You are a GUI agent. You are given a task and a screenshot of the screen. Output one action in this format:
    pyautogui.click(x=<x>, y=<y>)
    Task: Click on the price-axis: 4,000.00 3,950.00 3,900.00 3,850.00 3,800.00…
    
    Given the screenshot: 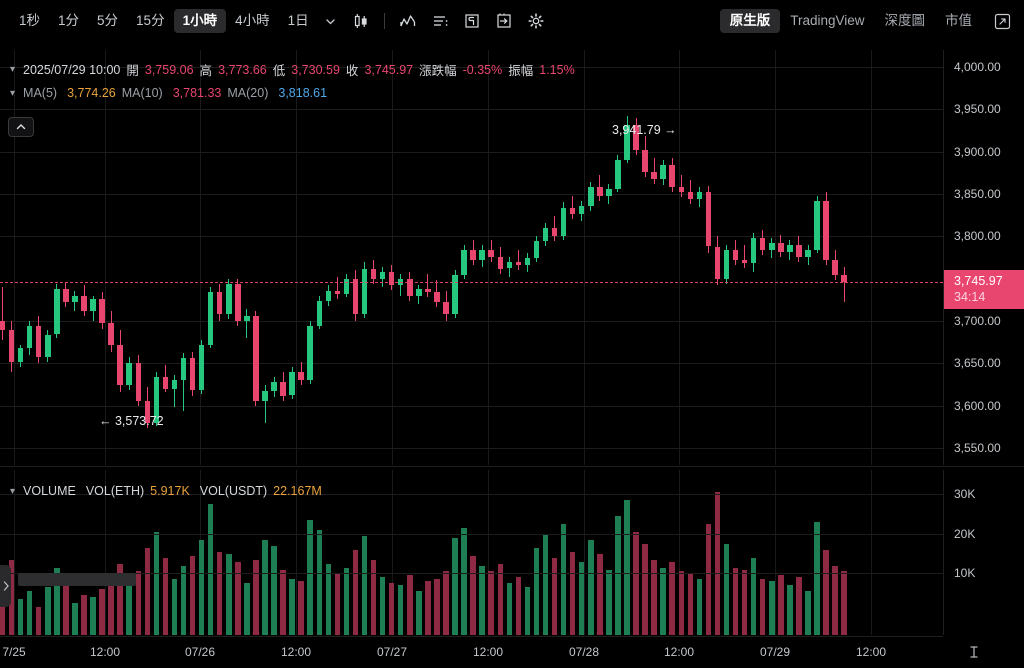 What is the action you would take?
    pyautogui.click(x=983, y=257)
    